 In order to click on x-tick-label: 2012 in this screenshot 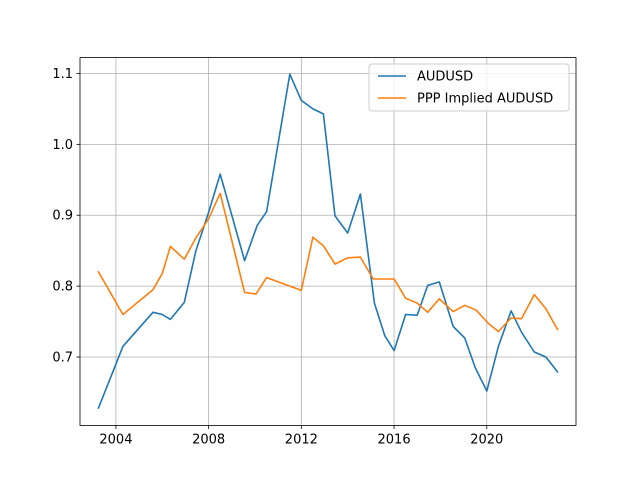, I will do `click(301, 439)`.